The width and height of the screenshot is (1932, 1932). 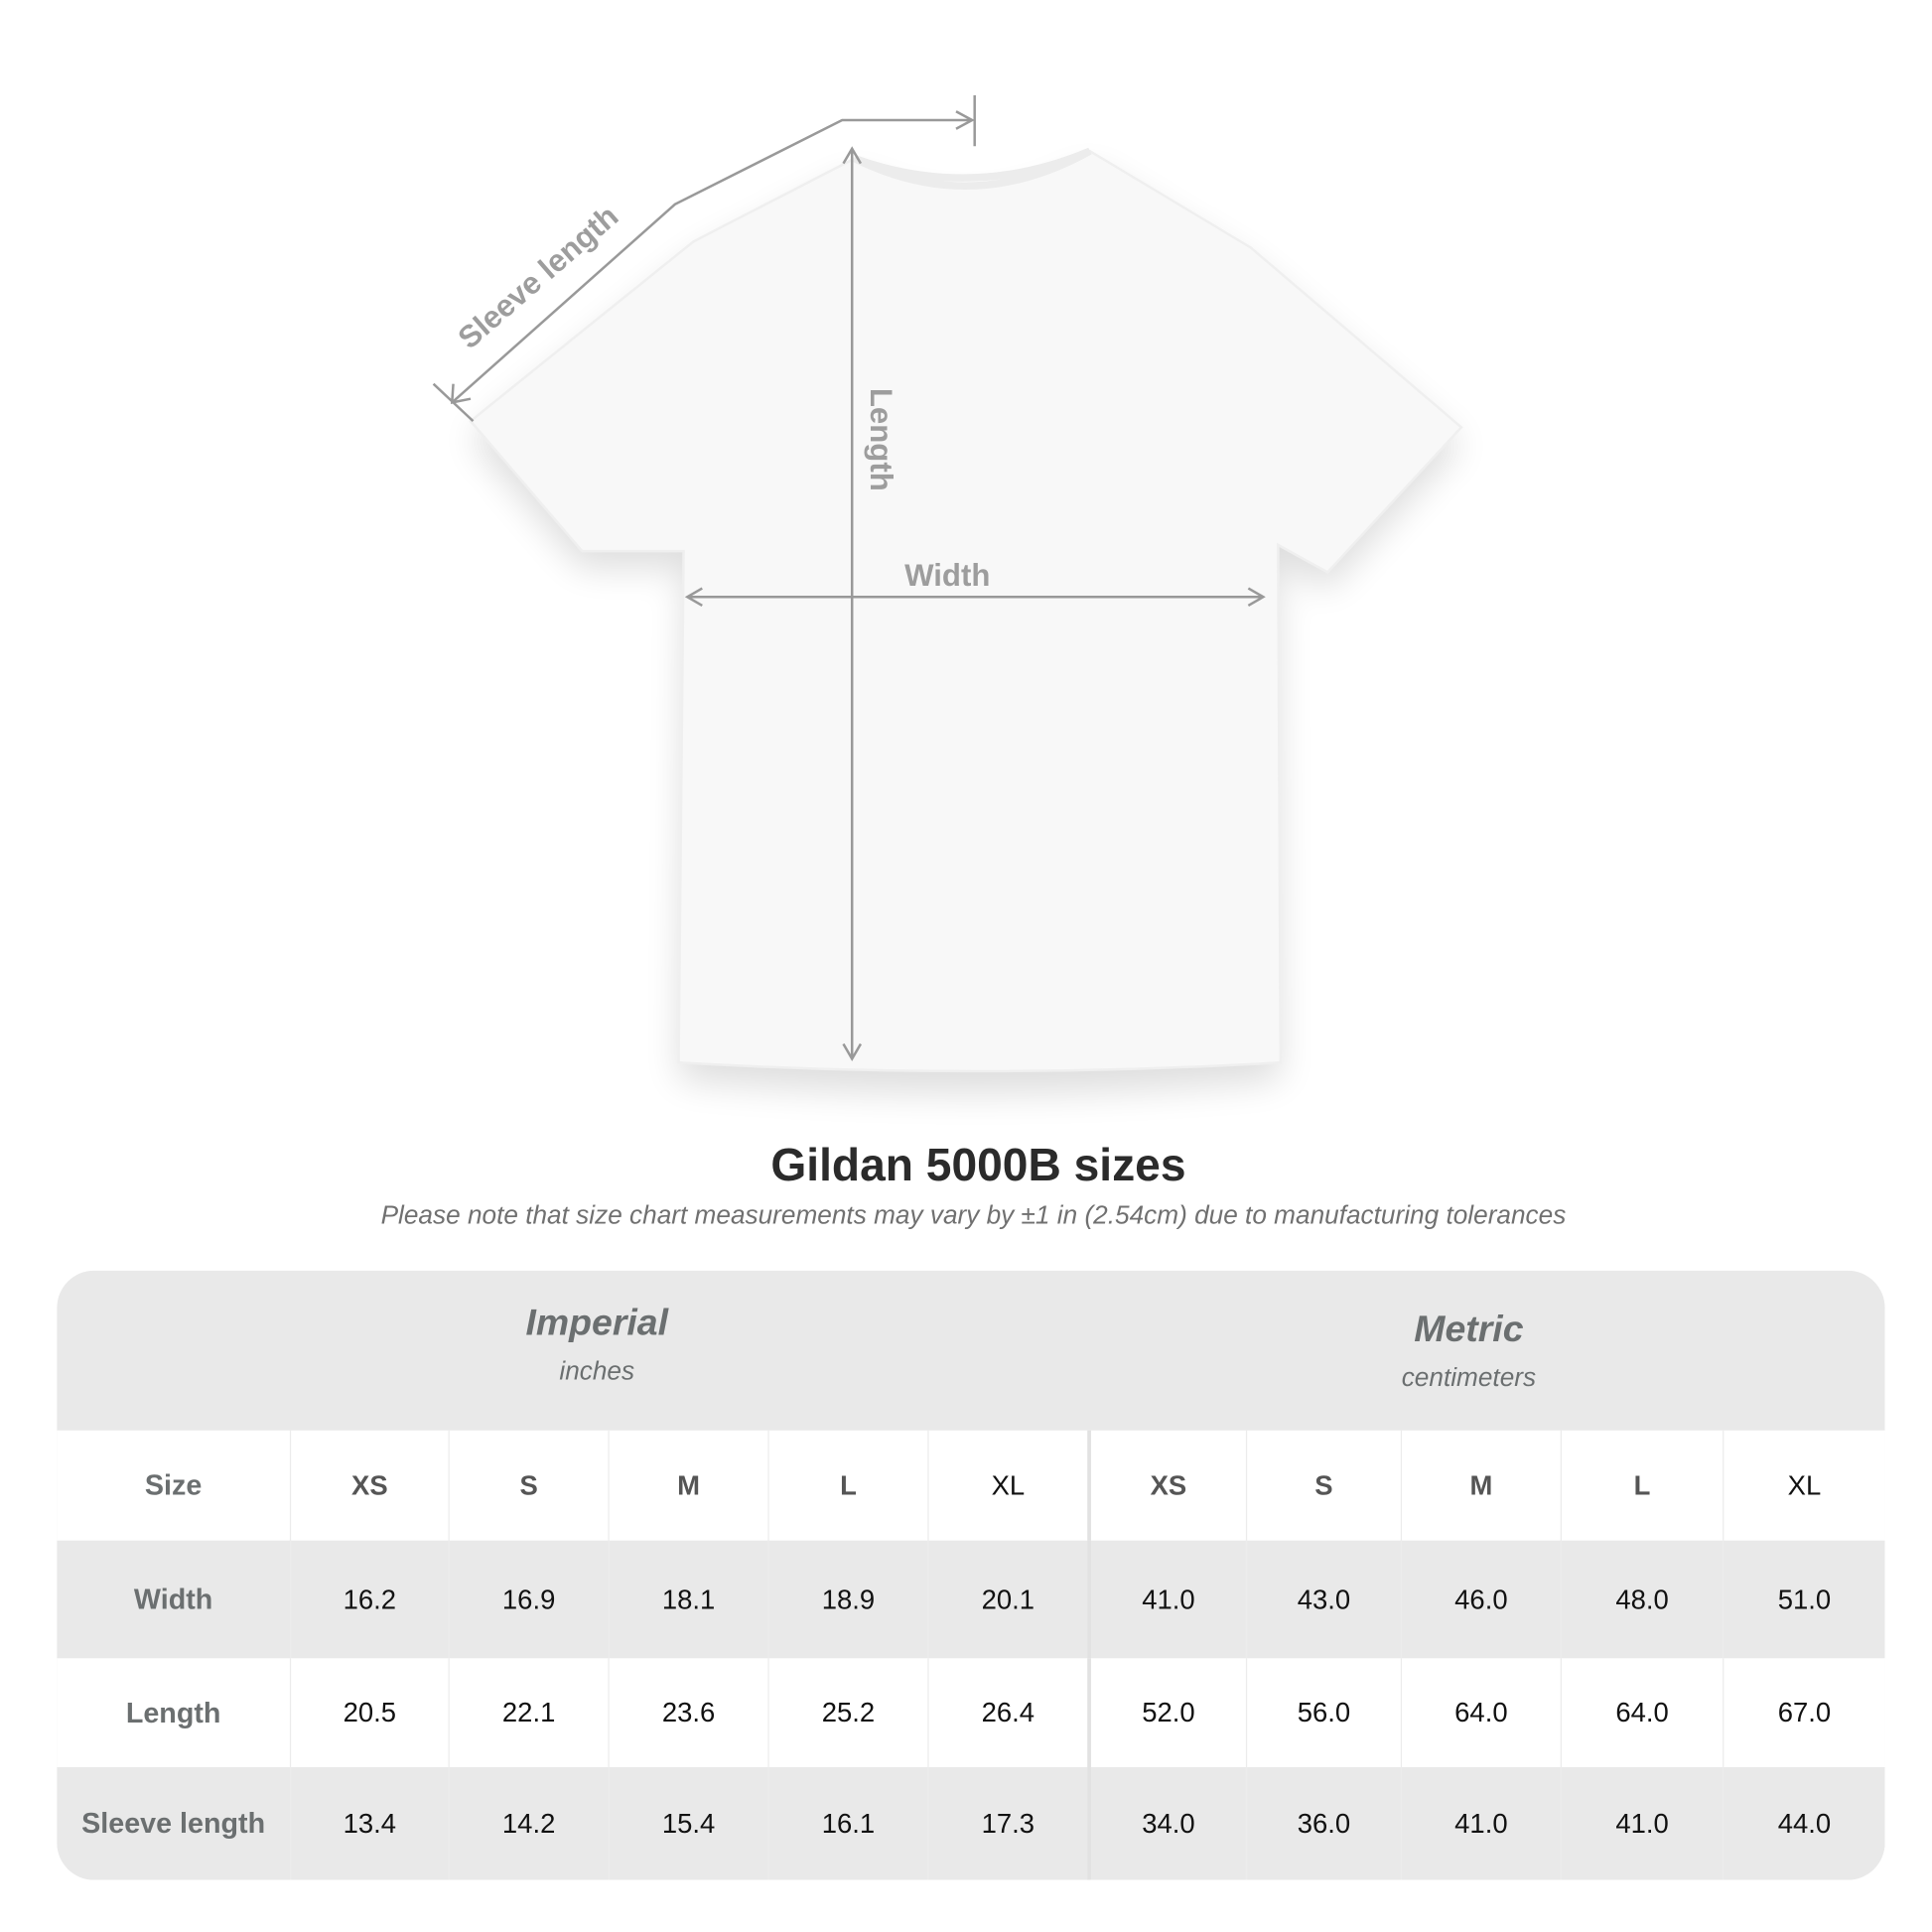 I want to click on table-cell: 20.1, so click(x=1007, y=1600).